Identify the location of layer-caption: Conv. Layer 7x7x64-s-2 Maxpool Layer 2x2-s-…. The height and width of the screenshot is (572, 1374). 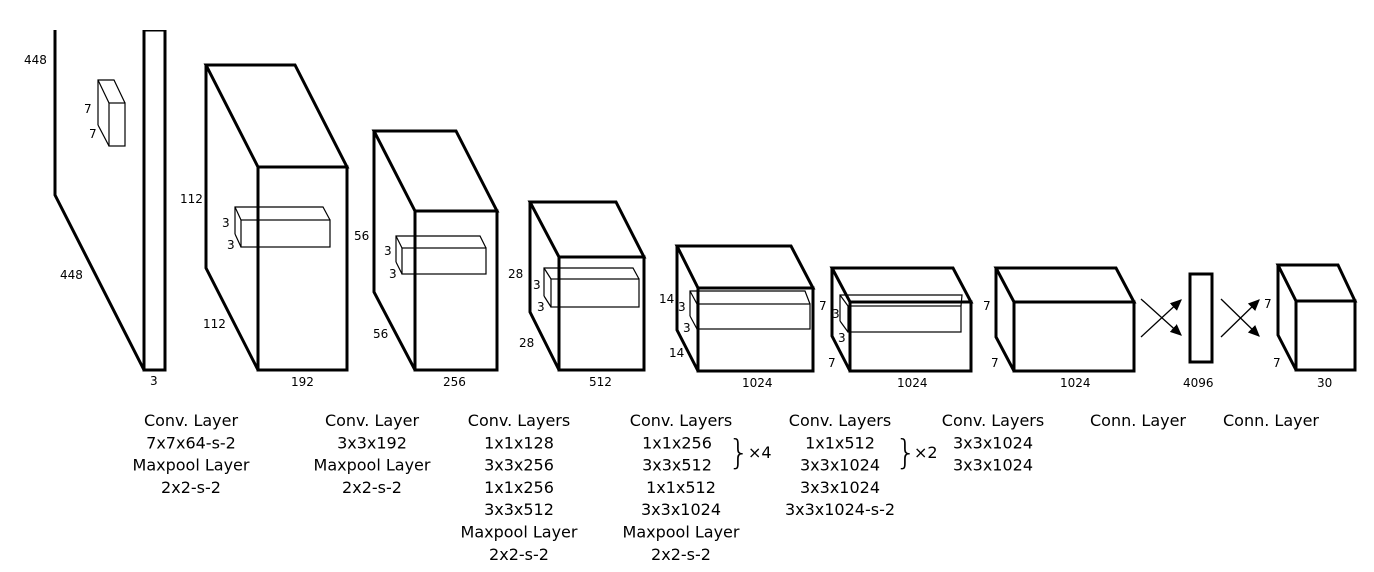
(191, 454).